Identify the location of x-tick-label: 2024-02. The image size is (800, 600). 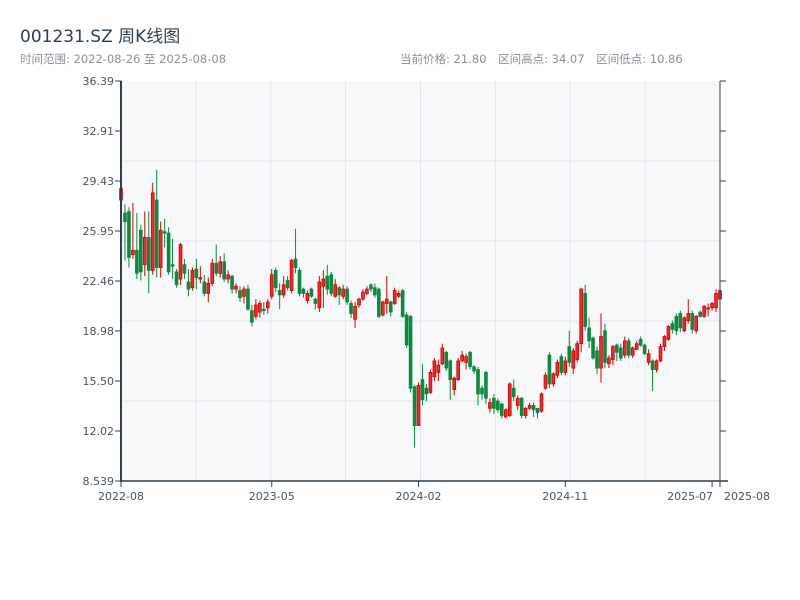
(419, 496).